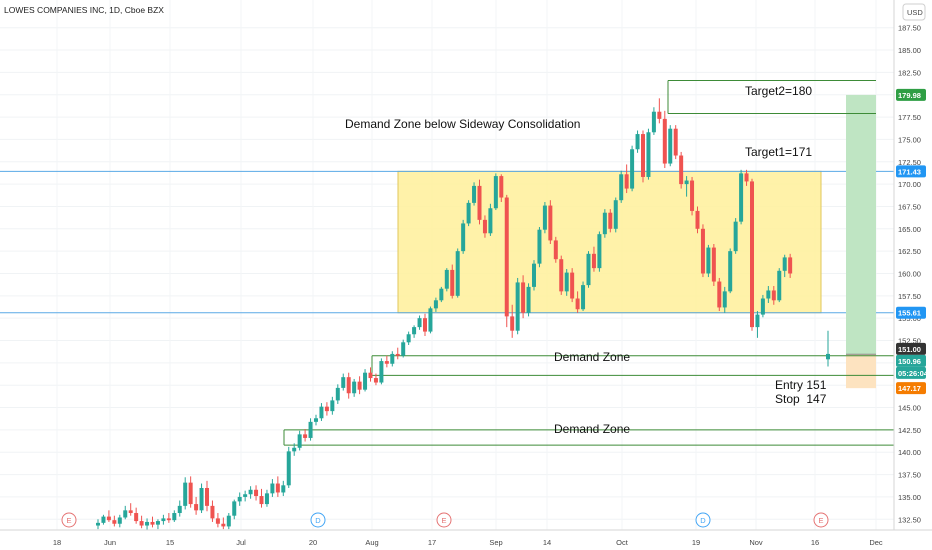 The image size is (932, 550). I want to click on badge-entry-bg, so click(911, 360).